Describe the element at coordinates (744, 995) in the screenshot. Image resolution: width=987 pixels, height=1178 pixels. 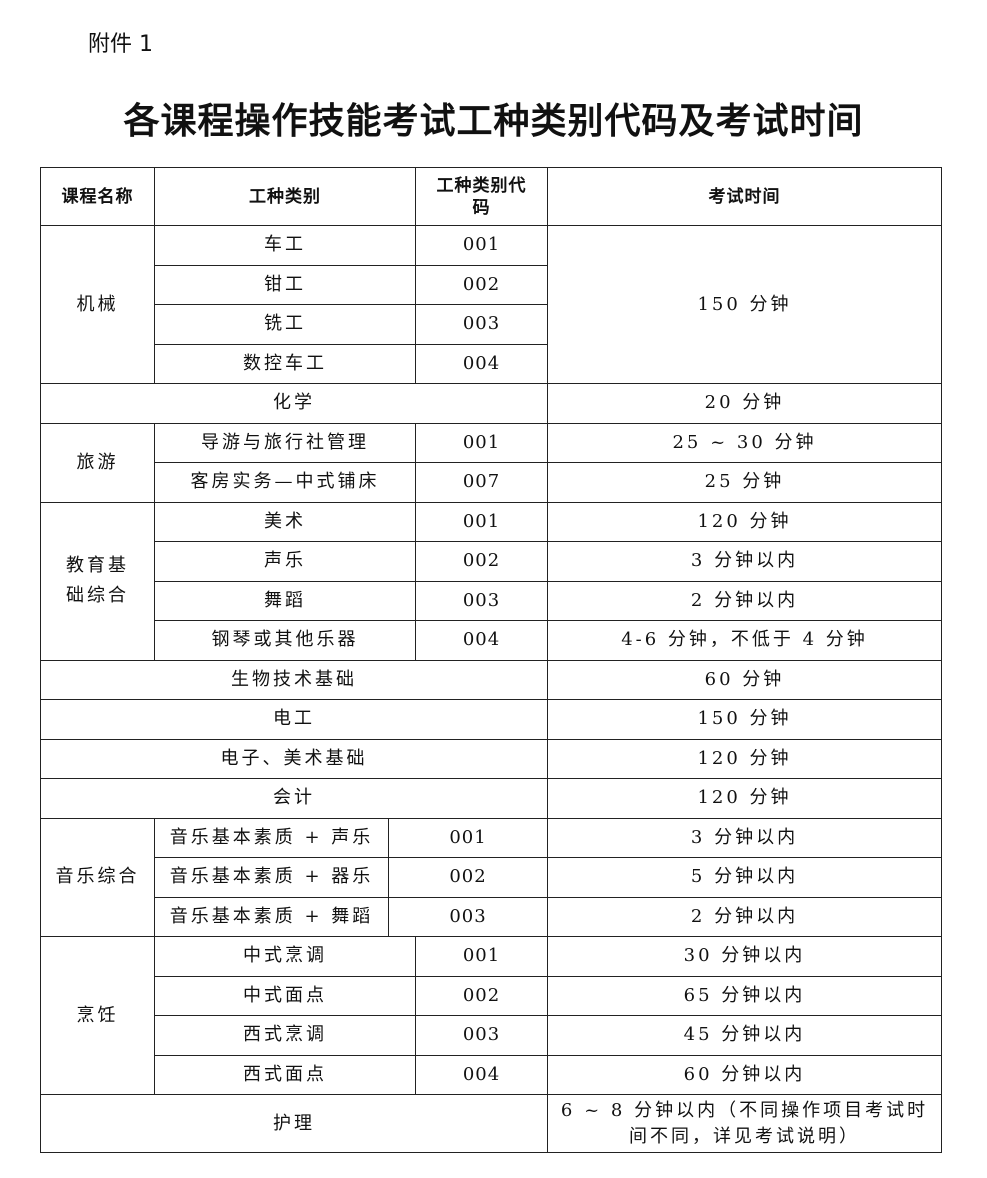
I see `exam-time: 65 分钟以内` at that location.